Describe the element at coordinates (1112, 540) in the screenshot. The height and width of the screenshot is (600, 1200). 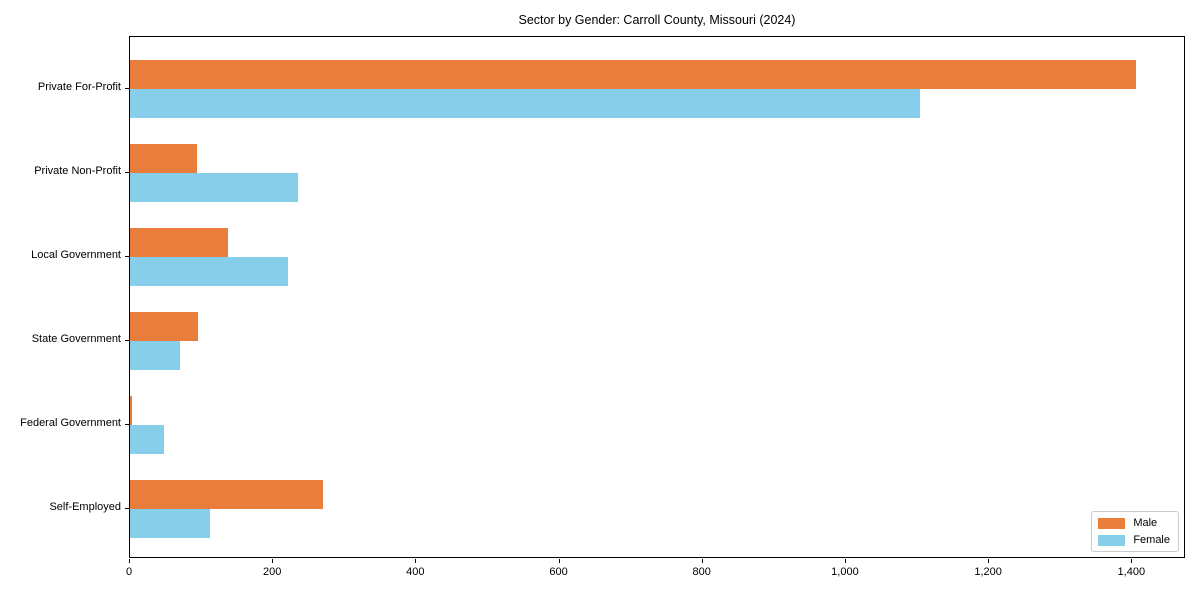
I see `legend-swatch-female` at that location.